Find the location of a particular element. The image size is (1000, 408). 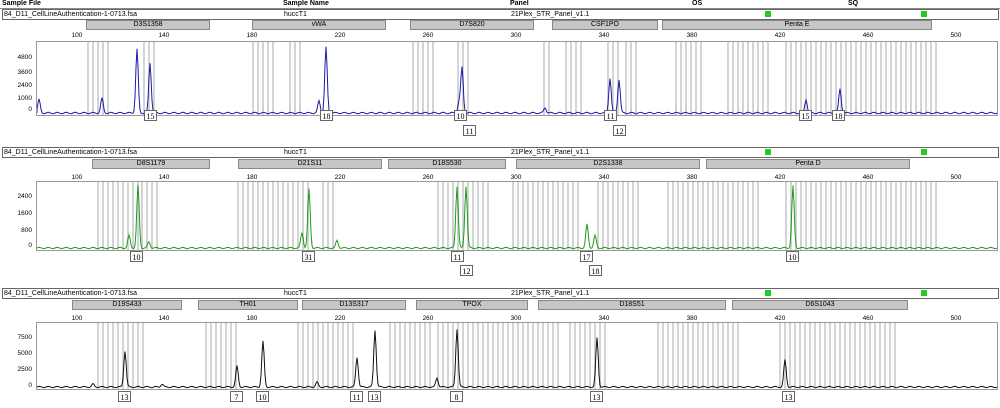

size-tick: 140 is located at coordinates (164, 35).